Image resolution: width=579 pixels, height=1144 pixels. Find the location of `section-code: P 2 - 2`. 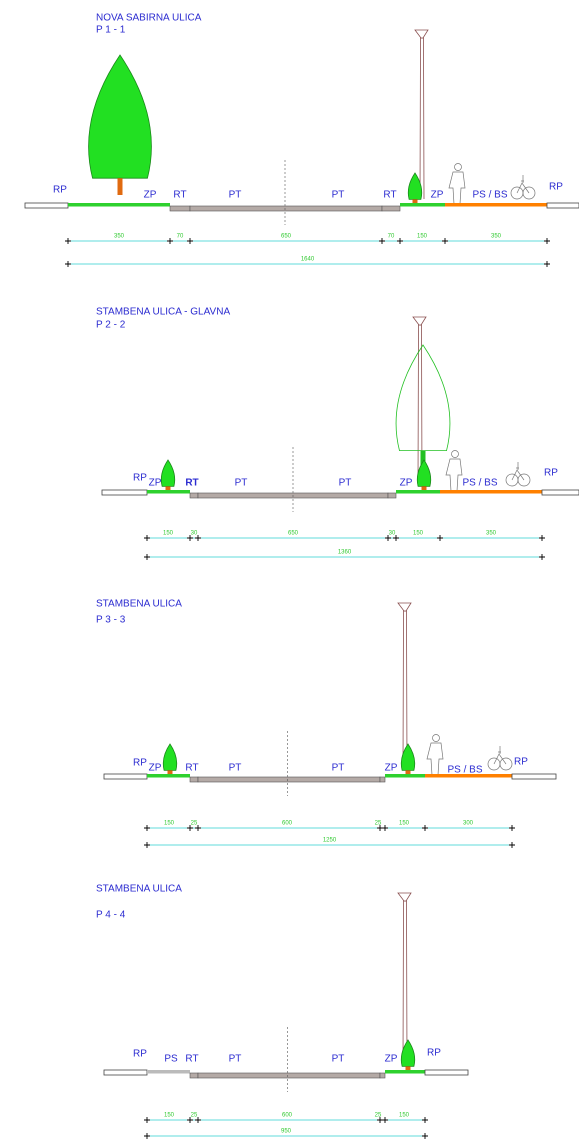

section-code: P 2 - 2 is located at coordinates (111, 325).